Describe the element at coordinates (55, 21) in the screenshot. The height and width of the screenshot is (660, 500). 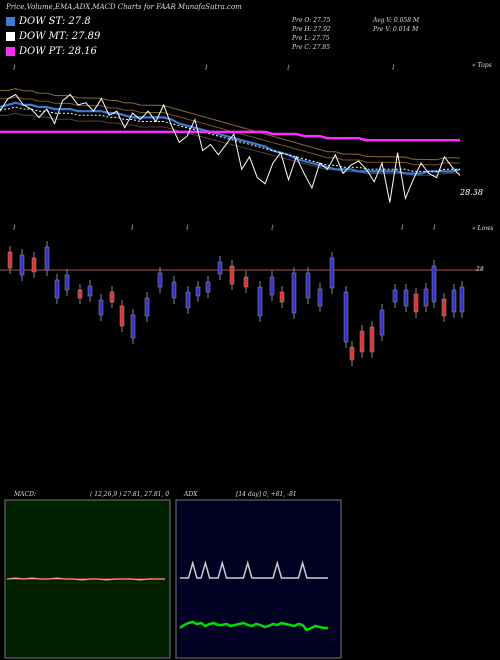
I see `legend-dow-st-label: DOW ST: 27.8` at that location.